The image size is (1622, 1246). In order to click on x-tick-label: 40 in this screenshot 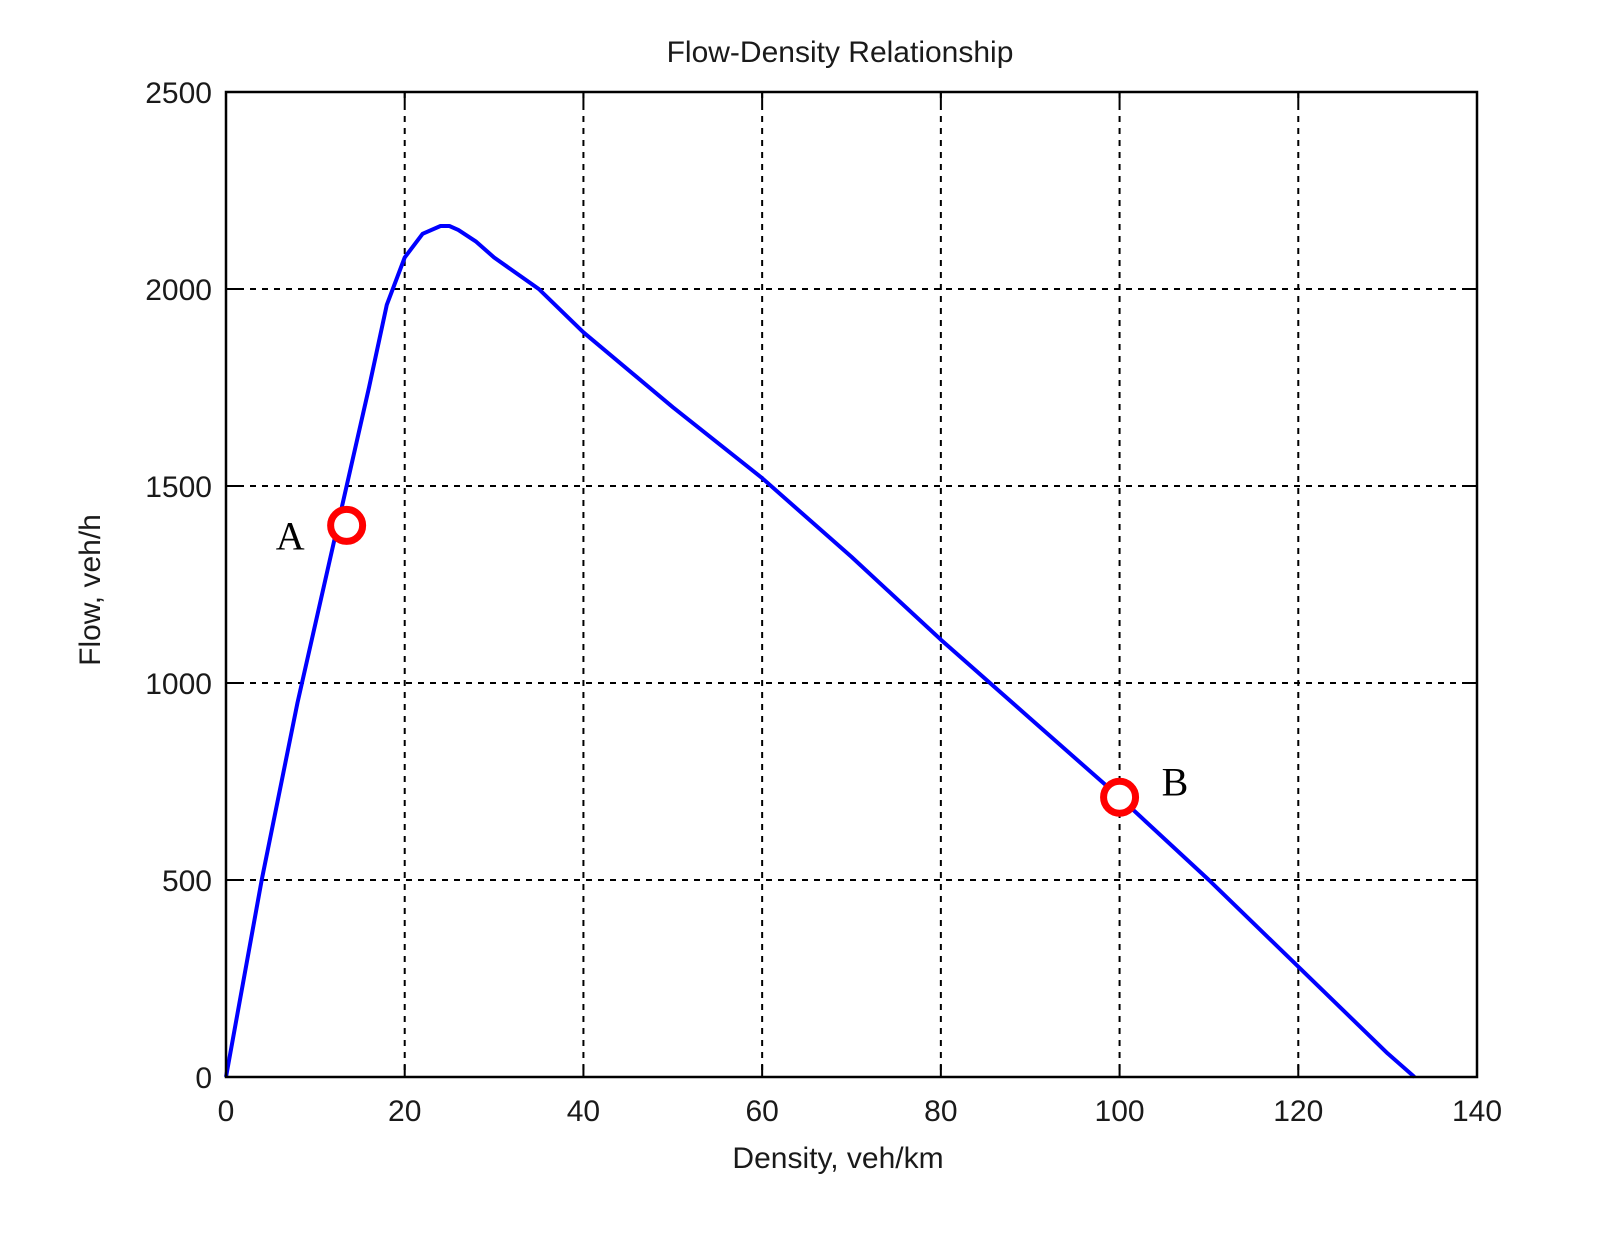, I will do `click(583, 1111)`.